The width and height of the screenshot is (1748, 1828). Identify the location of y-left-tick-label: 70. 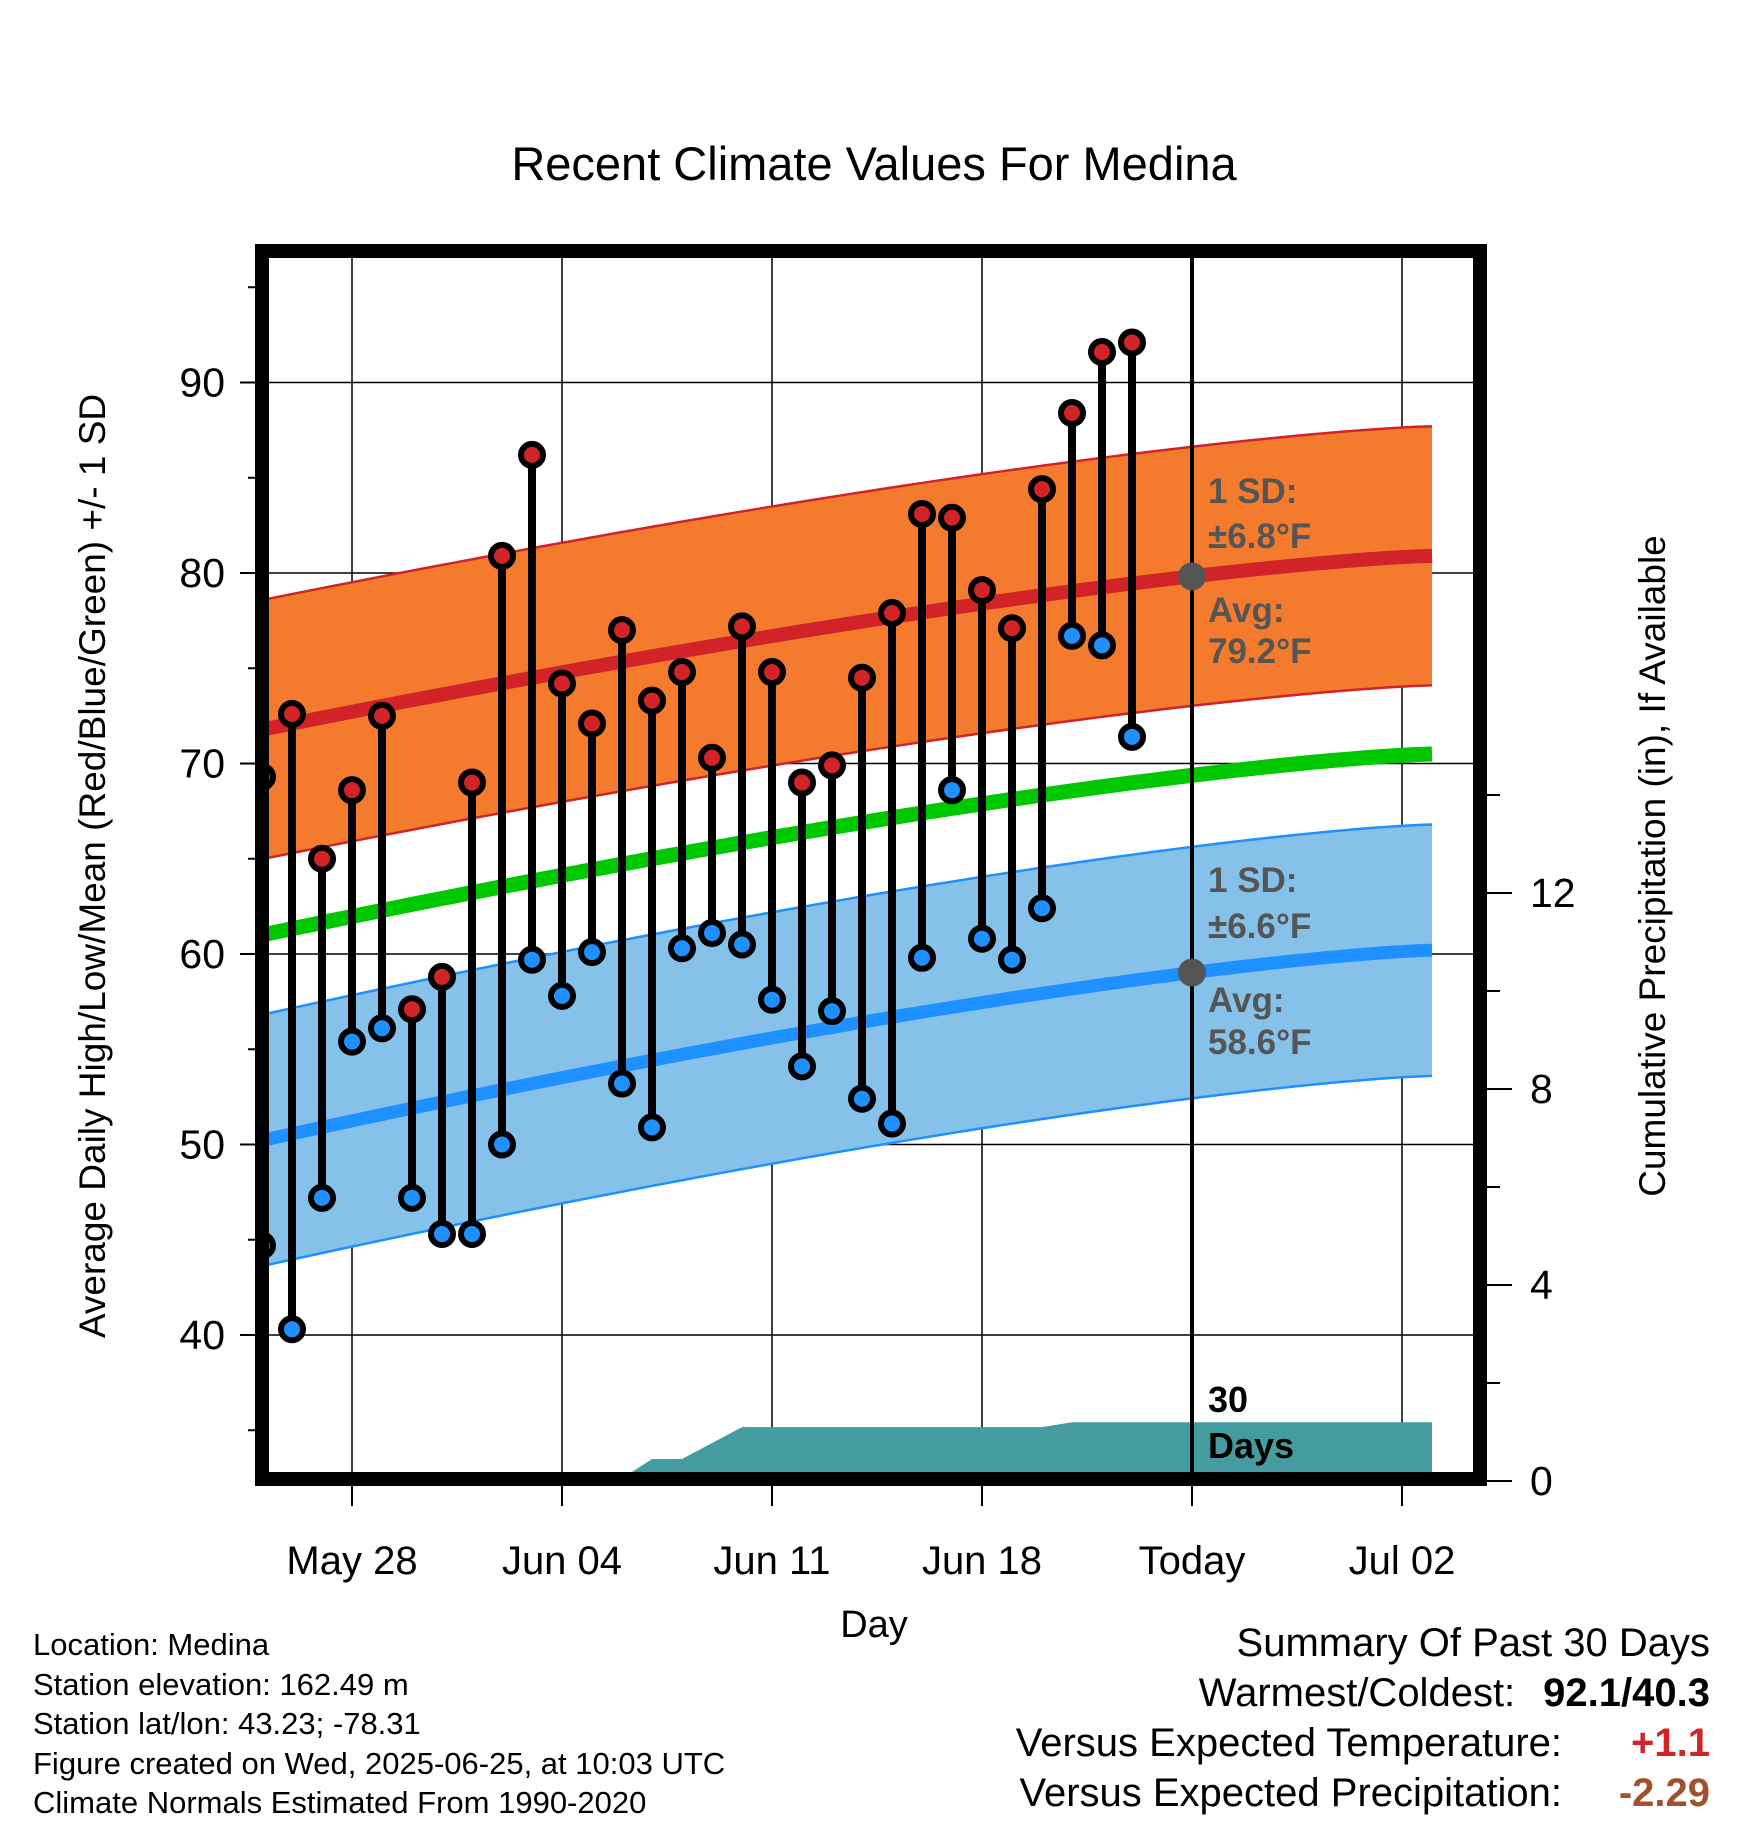
(202, 764).